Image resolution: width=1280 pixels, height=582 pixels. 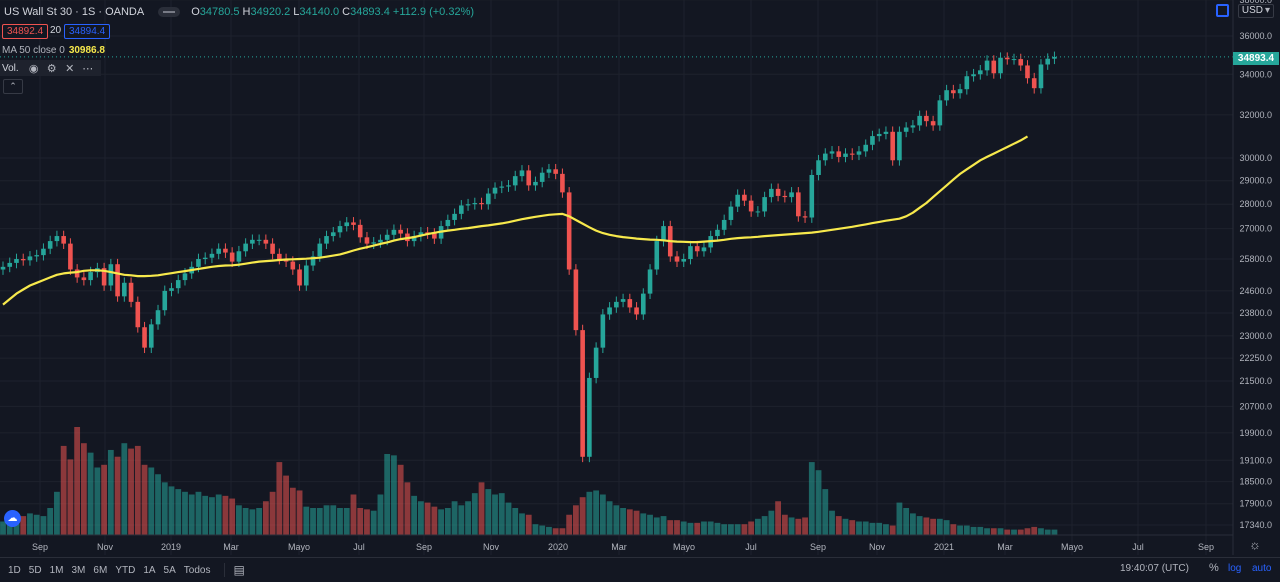 I want to click on close-icon: ✕, so click(x=70, y=68).